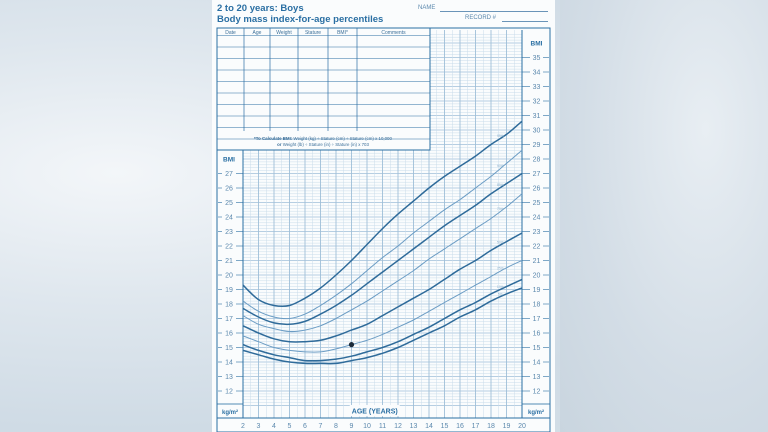 This screenshot has width=768, height=432. Describe the element at coordinates (313, 33) in the screenshot. I see `table-header-stature: Stature` at that location.